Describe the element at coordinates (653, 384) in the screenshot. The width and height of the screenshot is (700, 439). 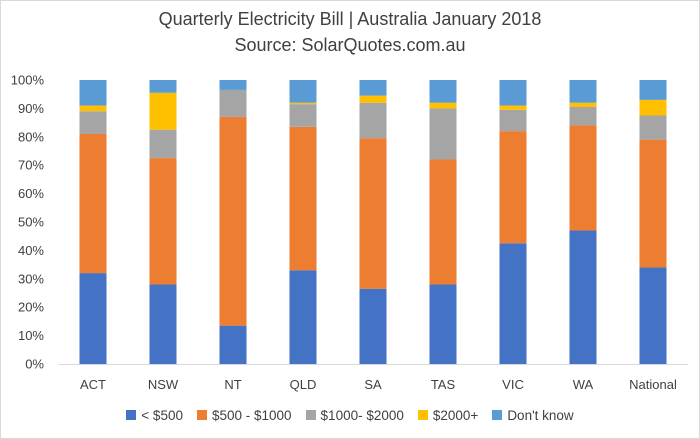
I see `x-tick-label: National` at that location.